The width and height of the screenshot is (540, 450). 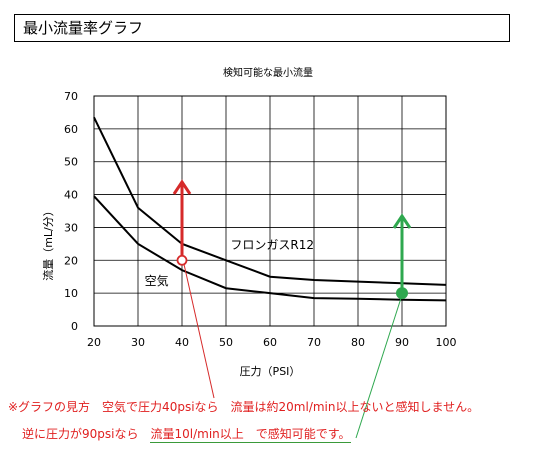 I want to click on y-tick-label: 10, so click(x=71, y=293).